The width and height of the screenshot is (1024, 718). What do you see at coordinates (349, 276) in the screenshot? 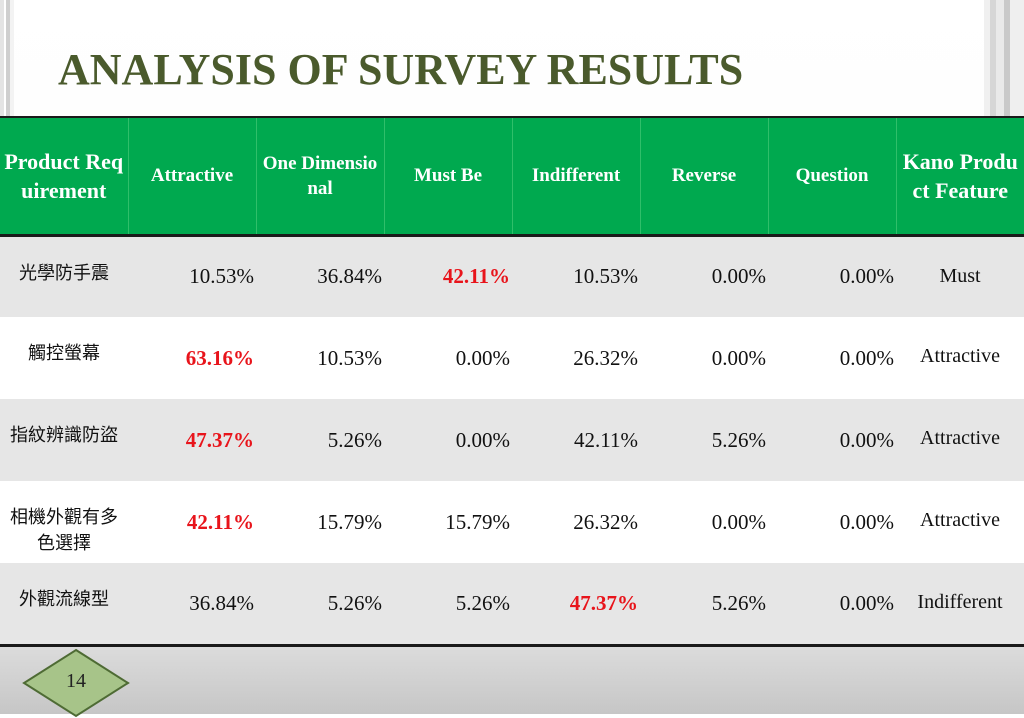
I see `table-cell-one-dimensional: 36.84%` at bounding box center [349, 276].